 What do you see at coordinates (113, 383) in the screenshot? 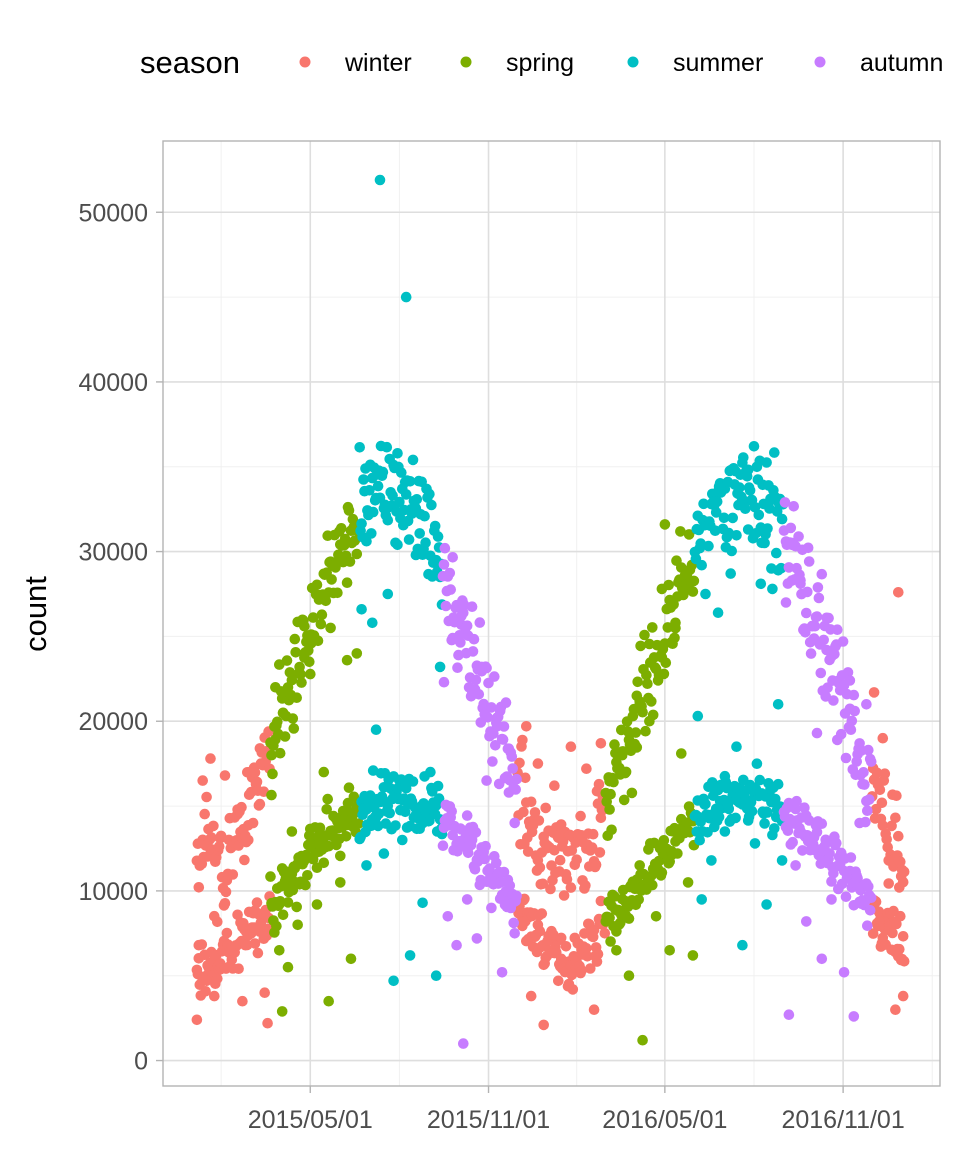
I see `y-tick-label: 40000` at bounding box center [113, 383].